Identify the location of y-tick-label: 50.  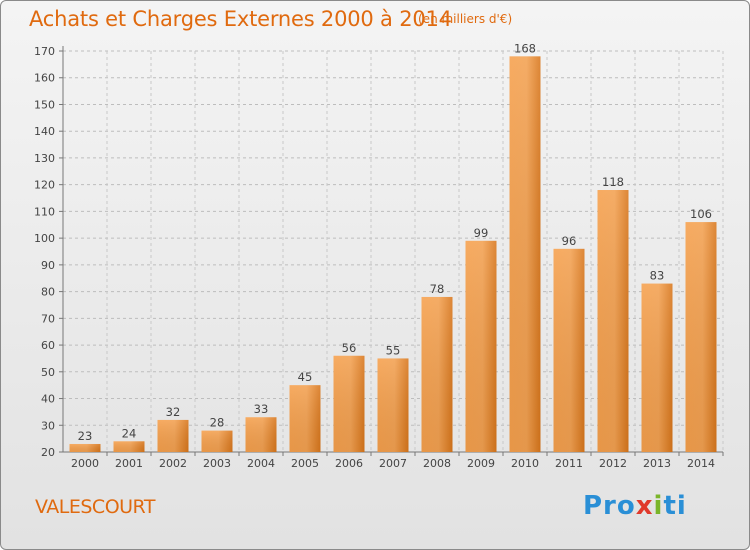
(48, 372).